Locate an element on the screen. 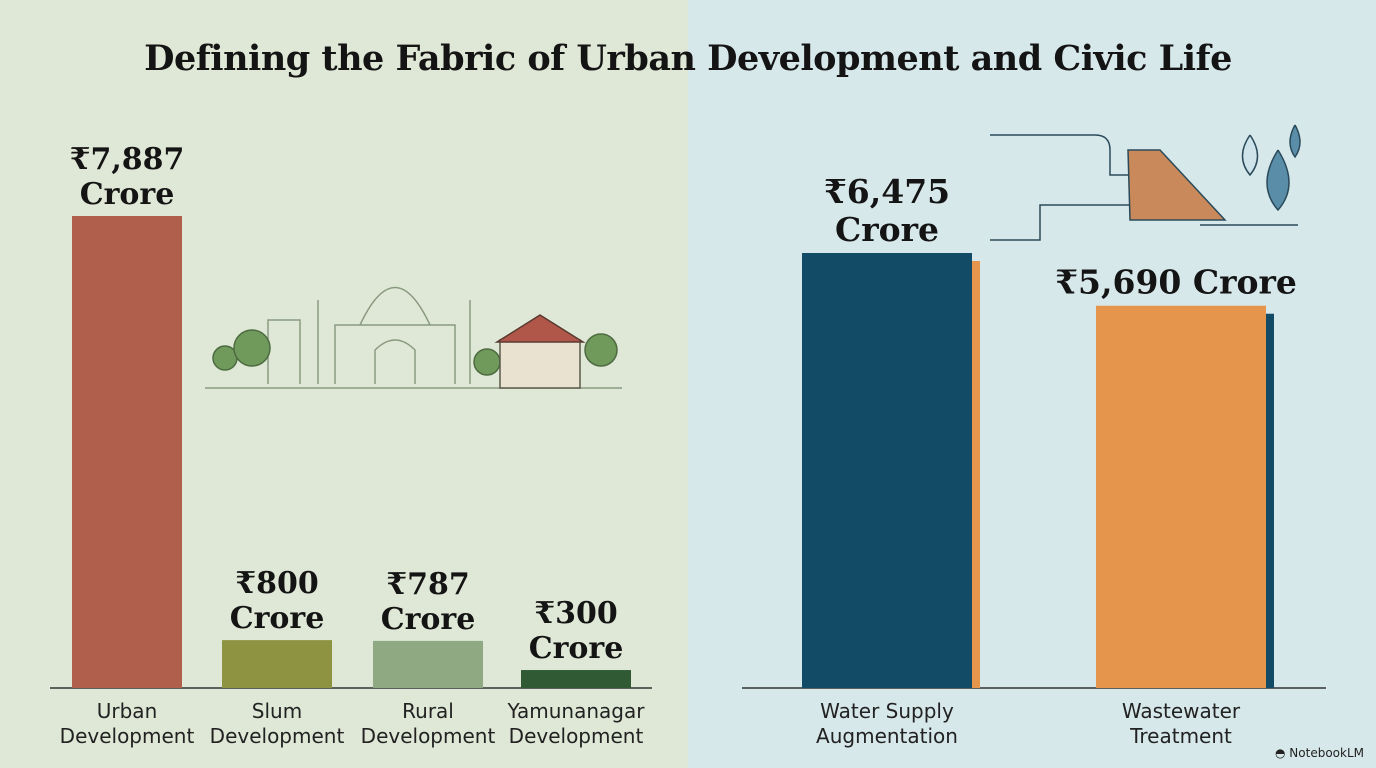  data-label: ₹5,690 Crore is located at coordinates (1176, 282).